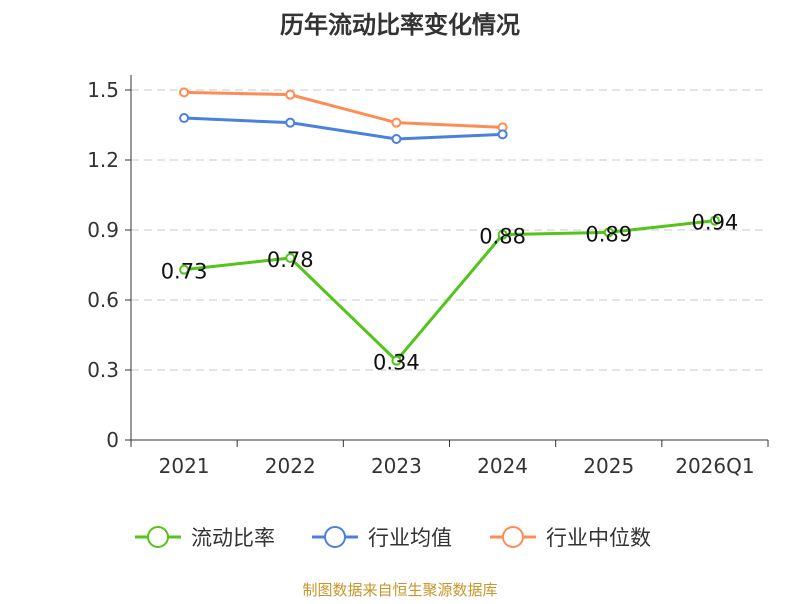  I want to click on legend-label: 行业中位数, so click(598, 538).